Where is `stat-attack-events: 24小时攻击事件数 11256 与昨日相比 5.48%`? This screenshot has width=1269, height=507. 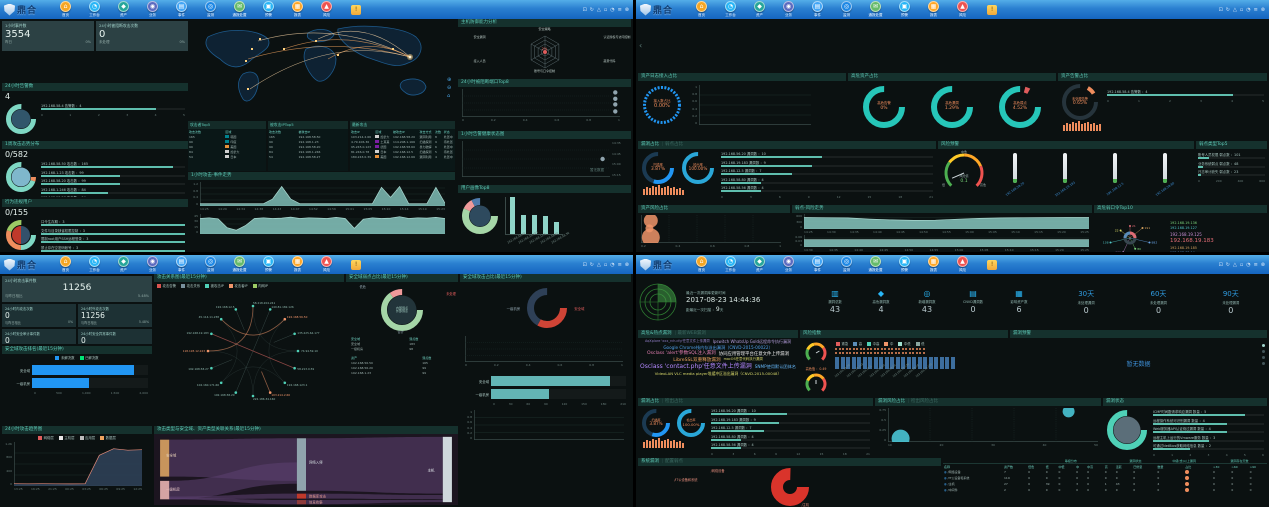
stat-attack-events: 24小时攻击事件数 11256 与昨日相比 5.48% is located at coordinates (77, 289).